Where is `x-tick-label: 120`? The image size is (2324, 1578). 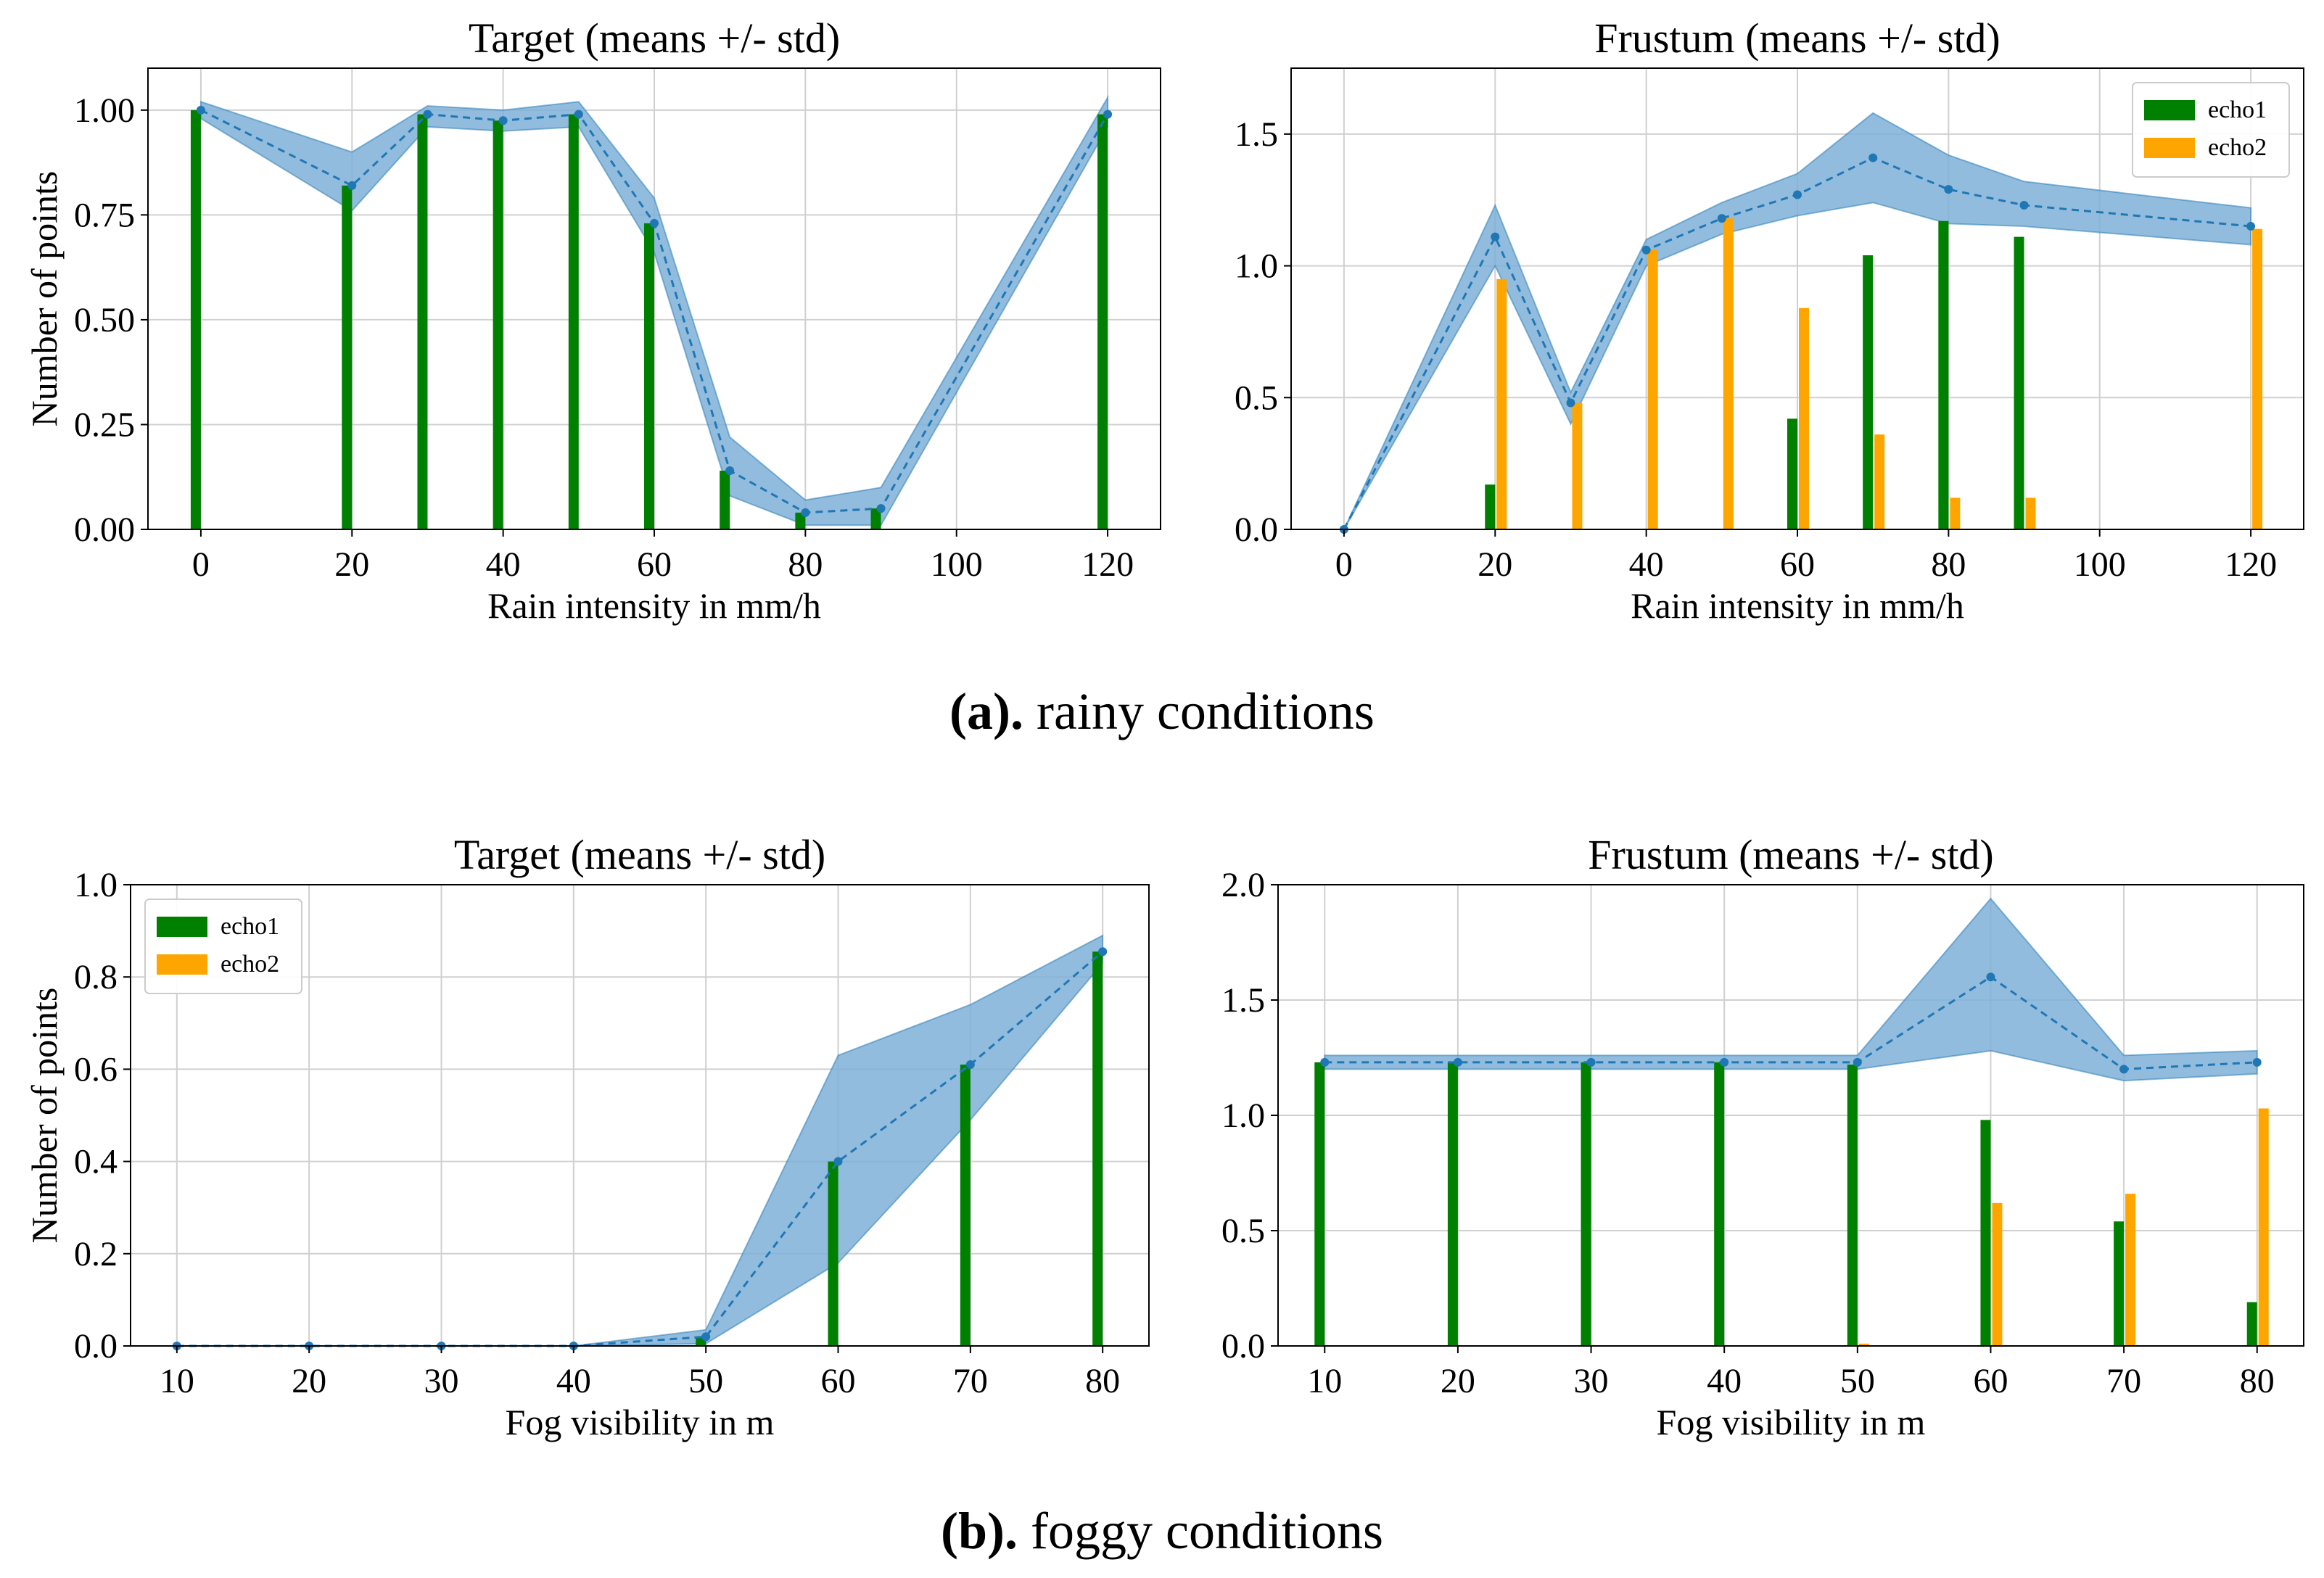 x-tick-label: 120 is located at coordinates (2251, 564).